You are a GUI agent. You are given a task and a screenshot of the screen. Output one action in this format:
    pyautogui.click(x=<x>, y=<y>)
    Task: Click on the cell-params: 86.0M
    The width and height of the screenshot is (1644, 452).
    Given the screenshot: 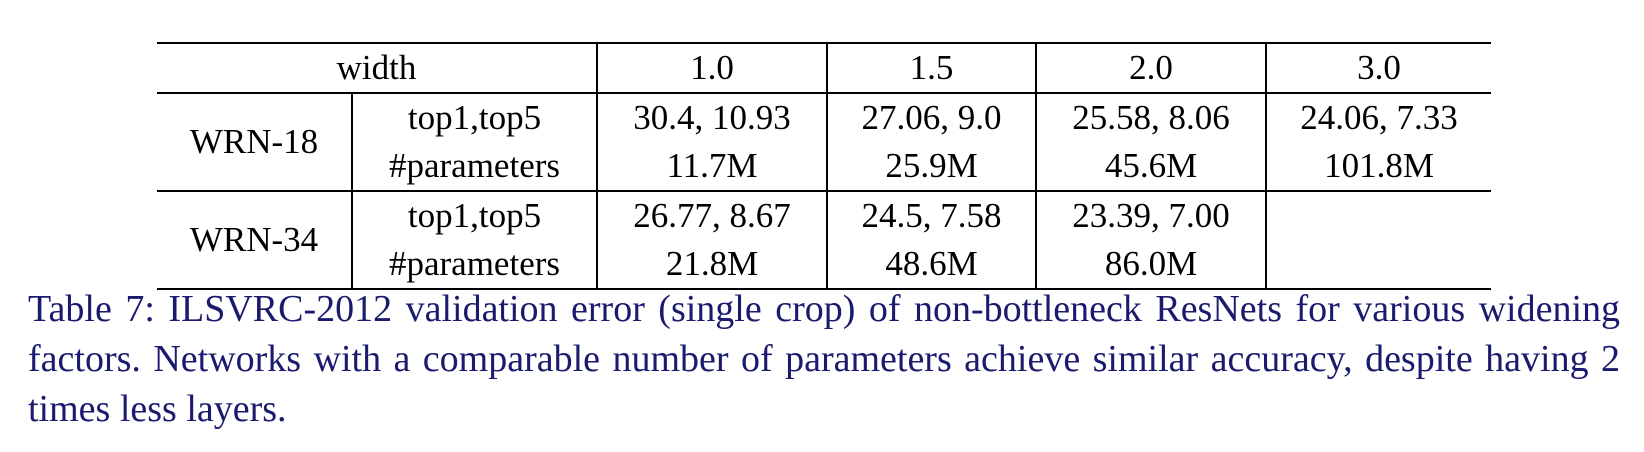 What is the action you would take?
    pyautogui.click(x=1151, y=263)
    